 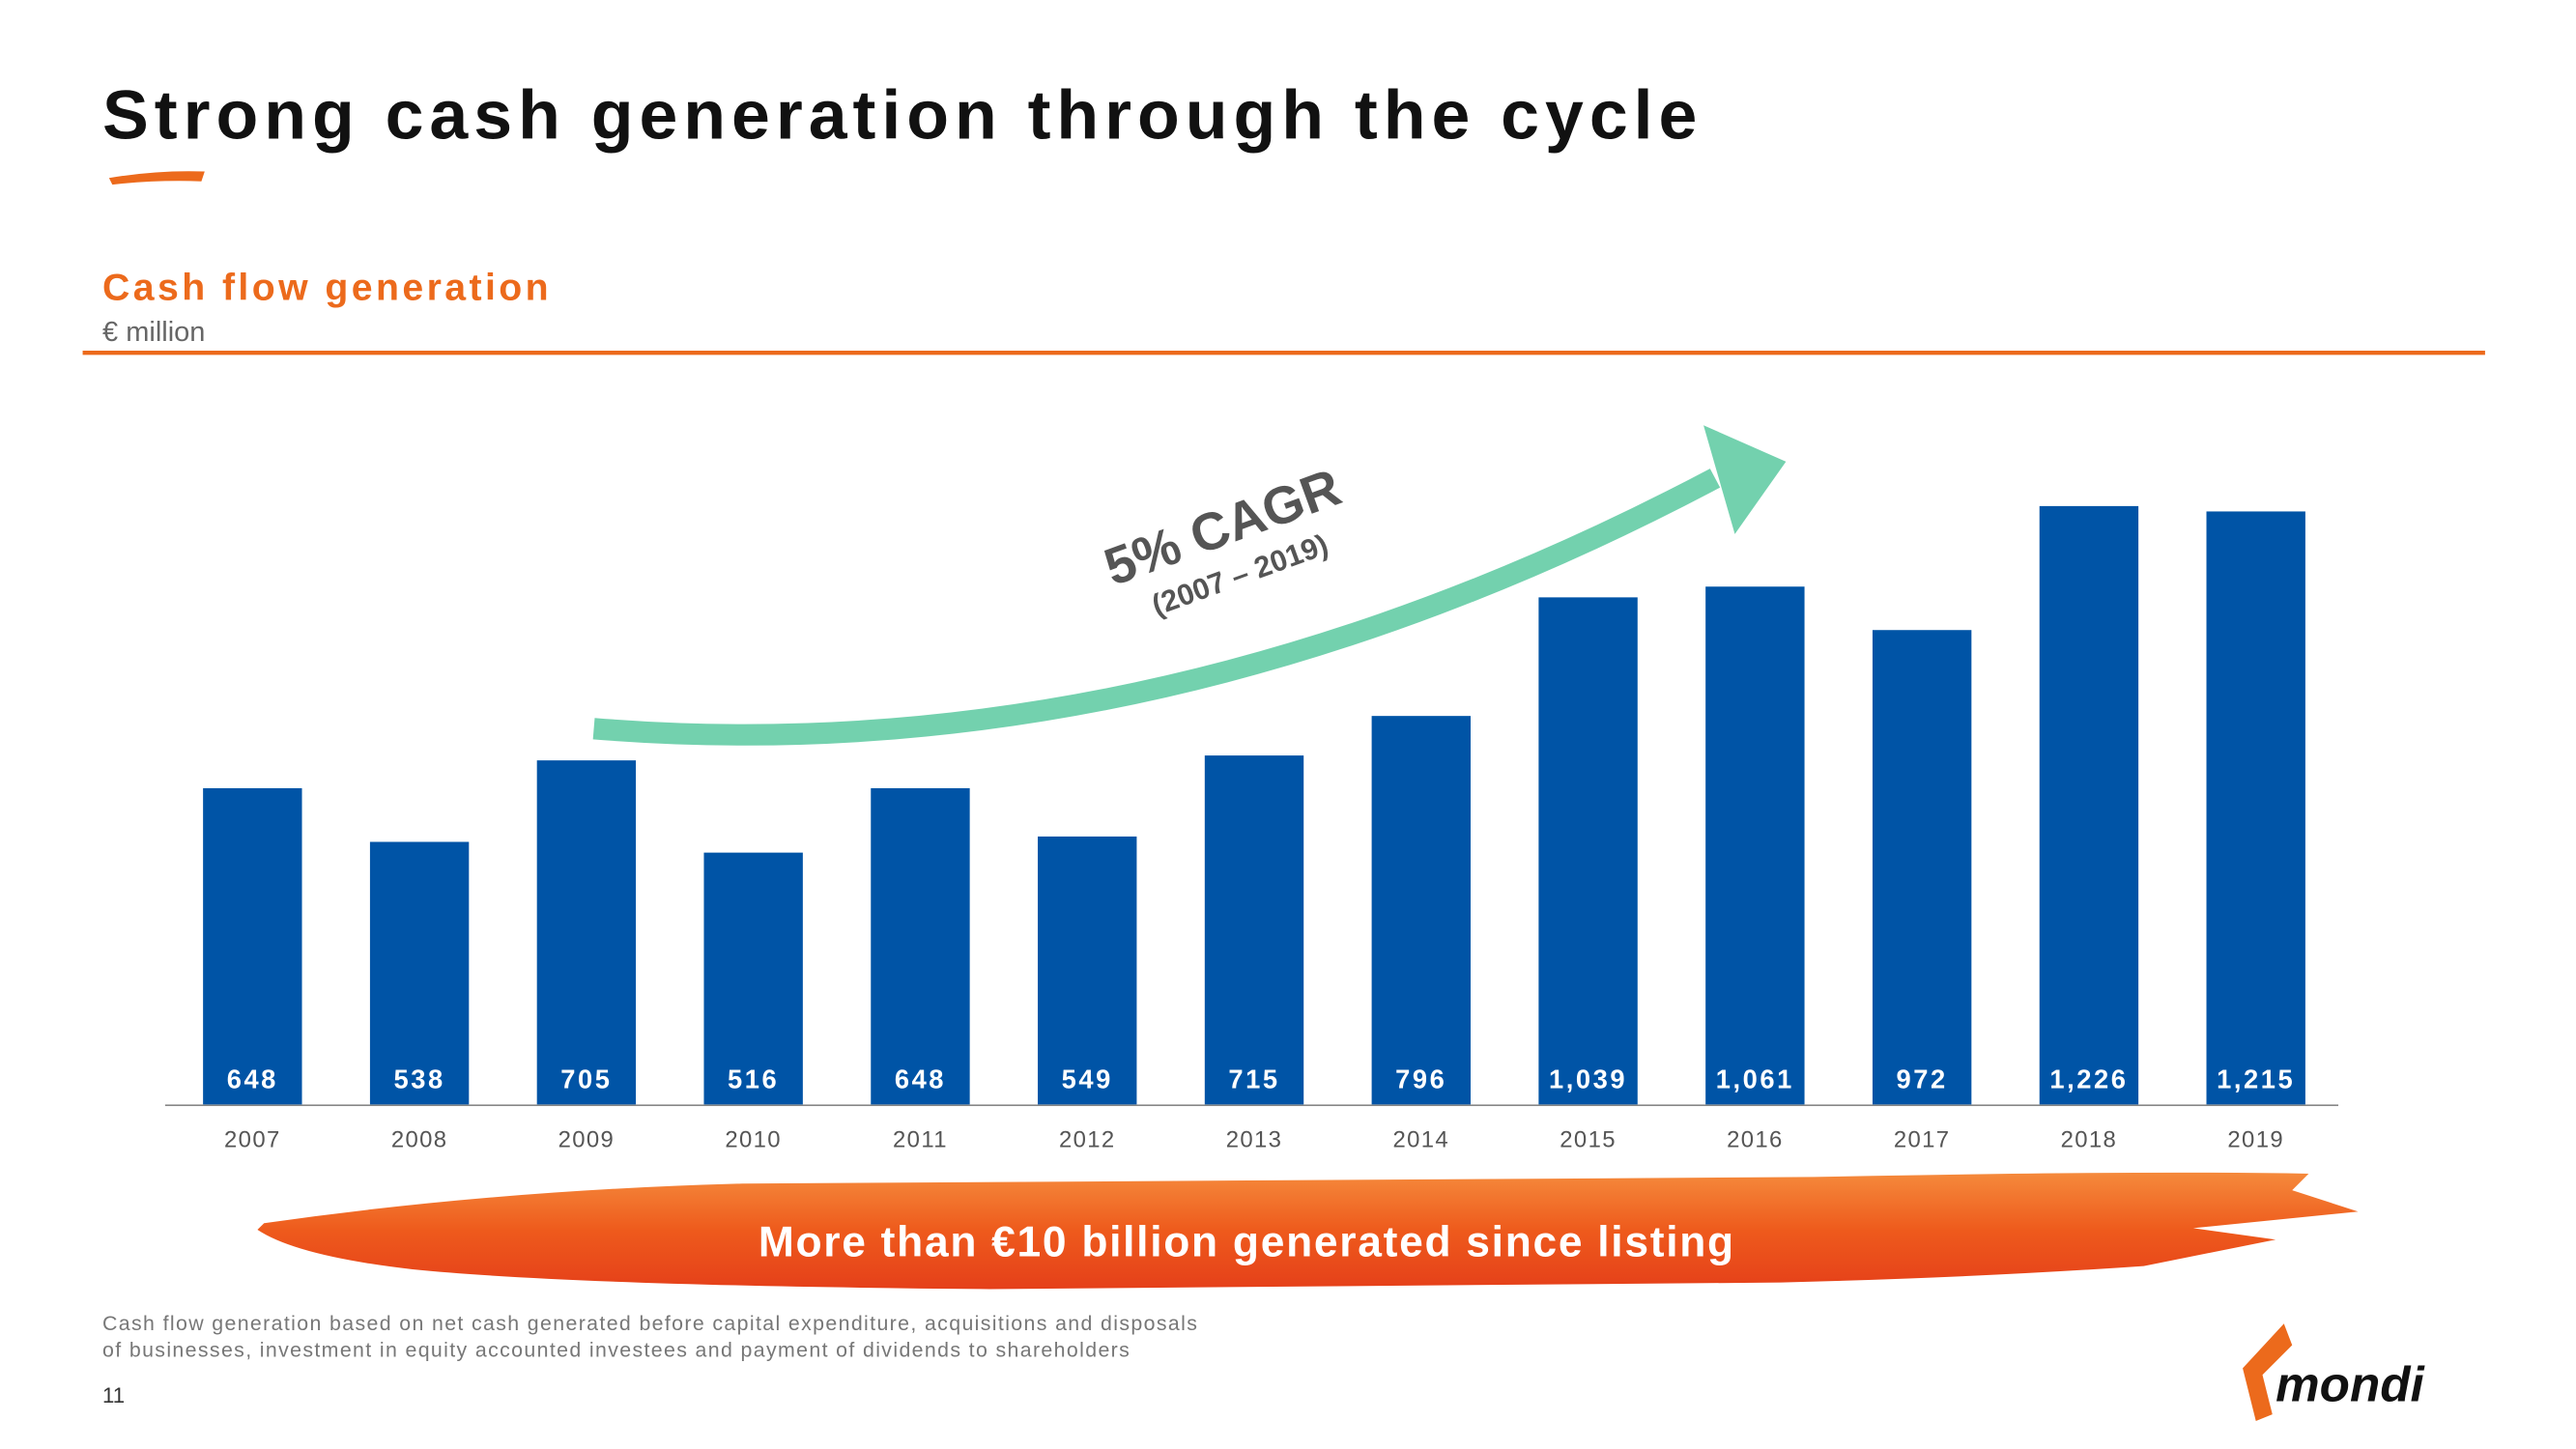 What do you see at coordinates (586, 1140) in the screenshot?
I see `x-tick-label: 2009` at bounding box center [586, 1140].